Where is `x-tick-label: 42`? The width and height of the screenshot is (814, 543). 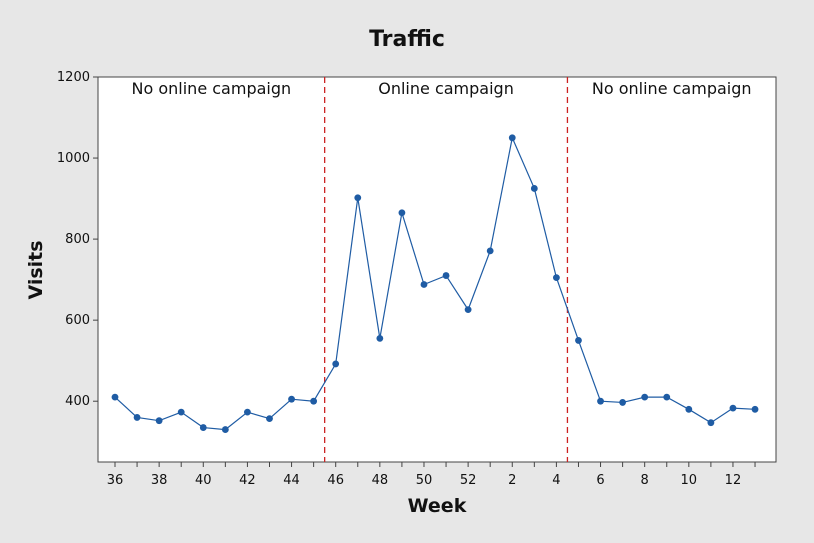 x-tick-label: 42 is located at coordinates (247, 480).